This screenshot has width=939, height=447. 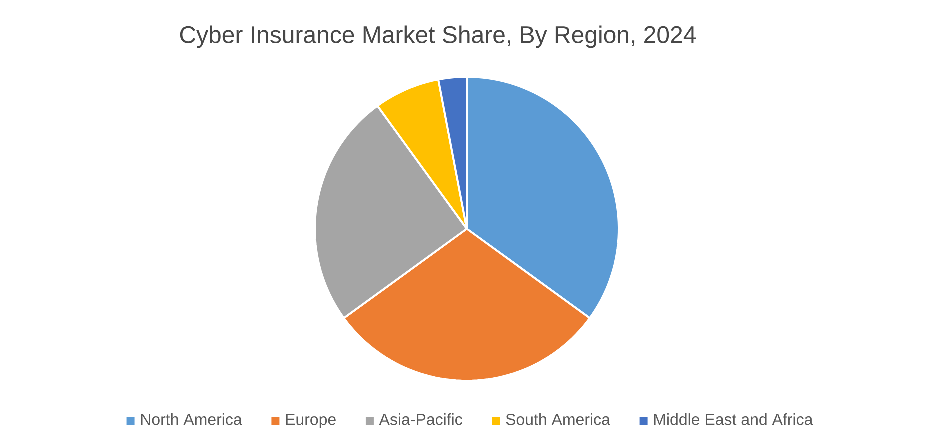 I want to click on chart-title: Cyber Insurance Market Share, By Region, 2024, so click(x=438, y=37).